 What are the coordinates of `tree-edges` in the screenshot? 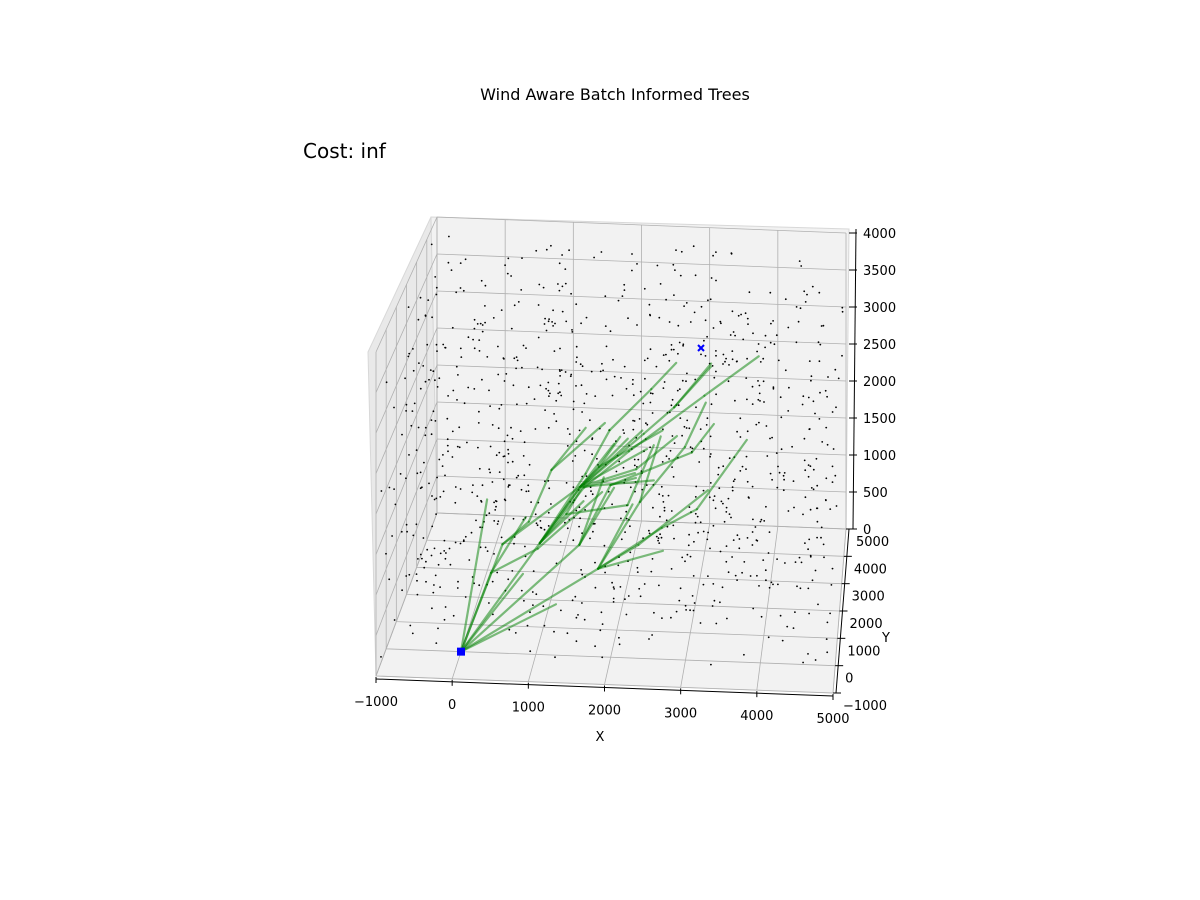 It's located at (609, 504).